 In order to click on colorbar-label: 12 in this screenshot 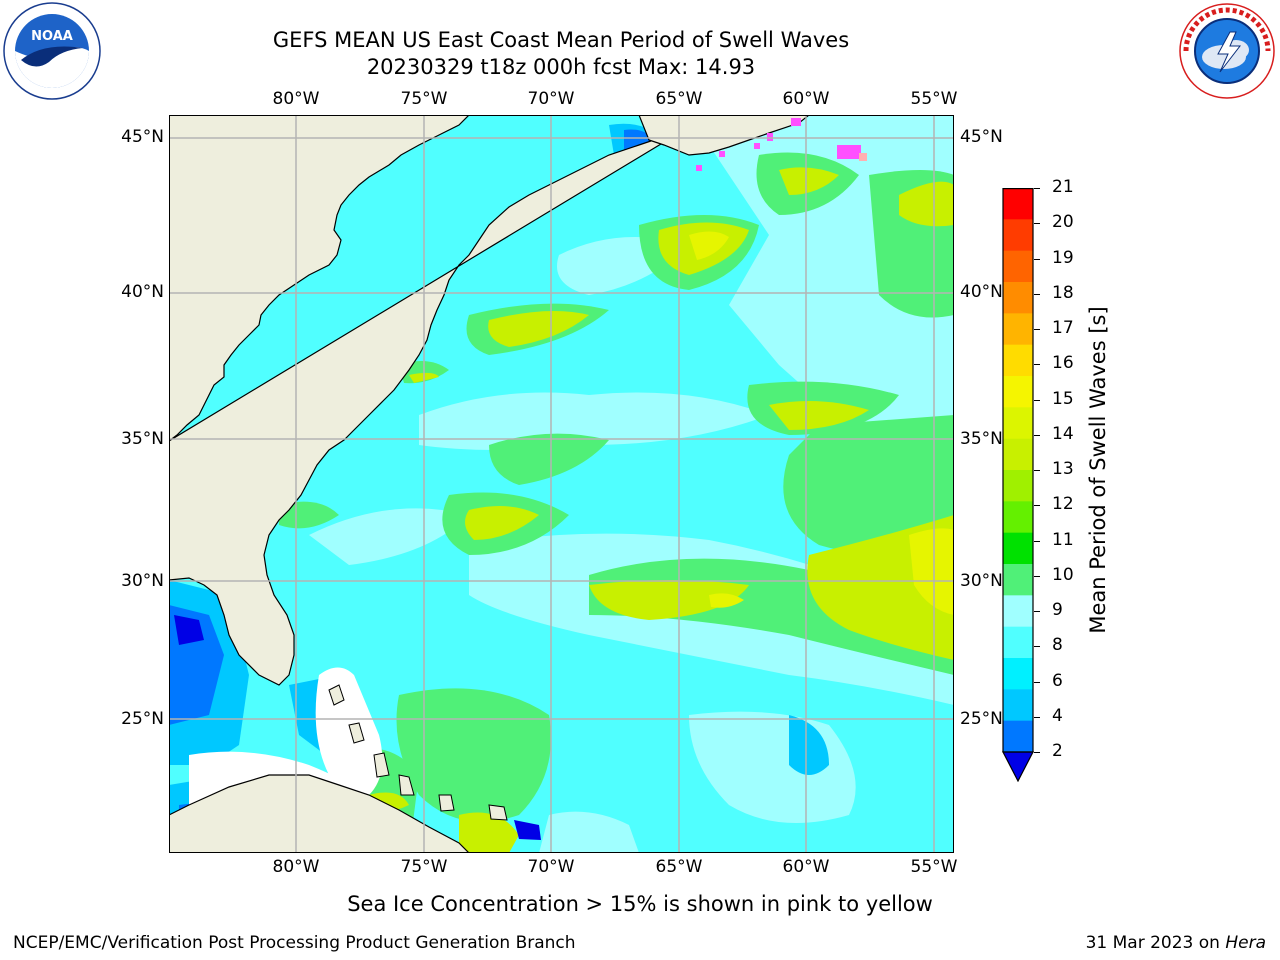, I will do `click(1063, 504)`.